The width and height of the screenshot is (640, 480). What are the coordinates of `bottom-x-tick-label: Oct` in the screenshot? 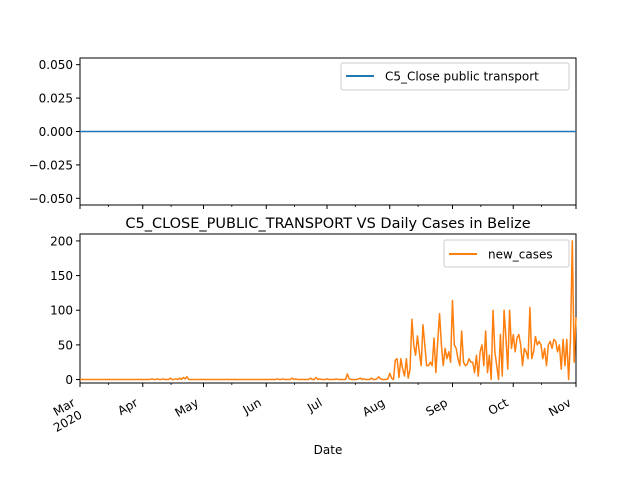 It's located at (498, 406).